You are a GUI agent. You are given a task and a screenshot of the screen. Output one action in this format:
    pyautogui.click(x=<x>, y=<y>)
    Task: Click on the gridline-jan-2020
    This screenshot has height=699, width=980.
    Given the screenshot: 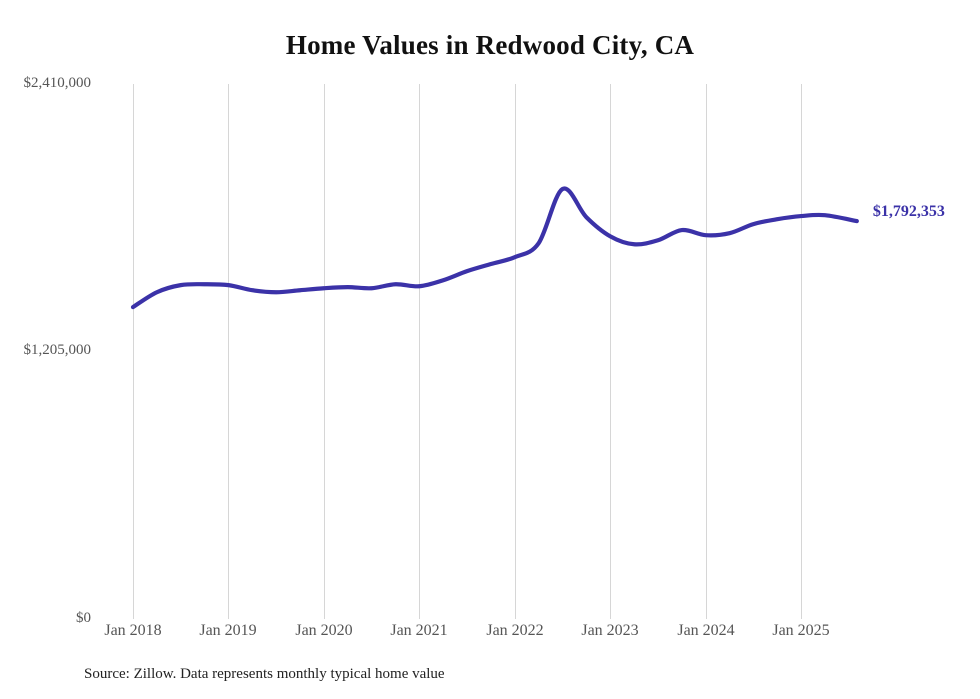 What is the action you would take?
    pyautogui.click(x=324, y=351)
    